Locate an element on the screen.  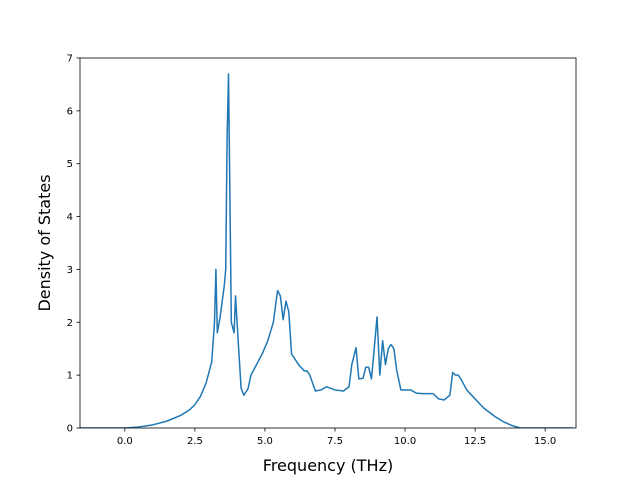
x-tick-label: 0.0 is located at coordinates (125, 441).